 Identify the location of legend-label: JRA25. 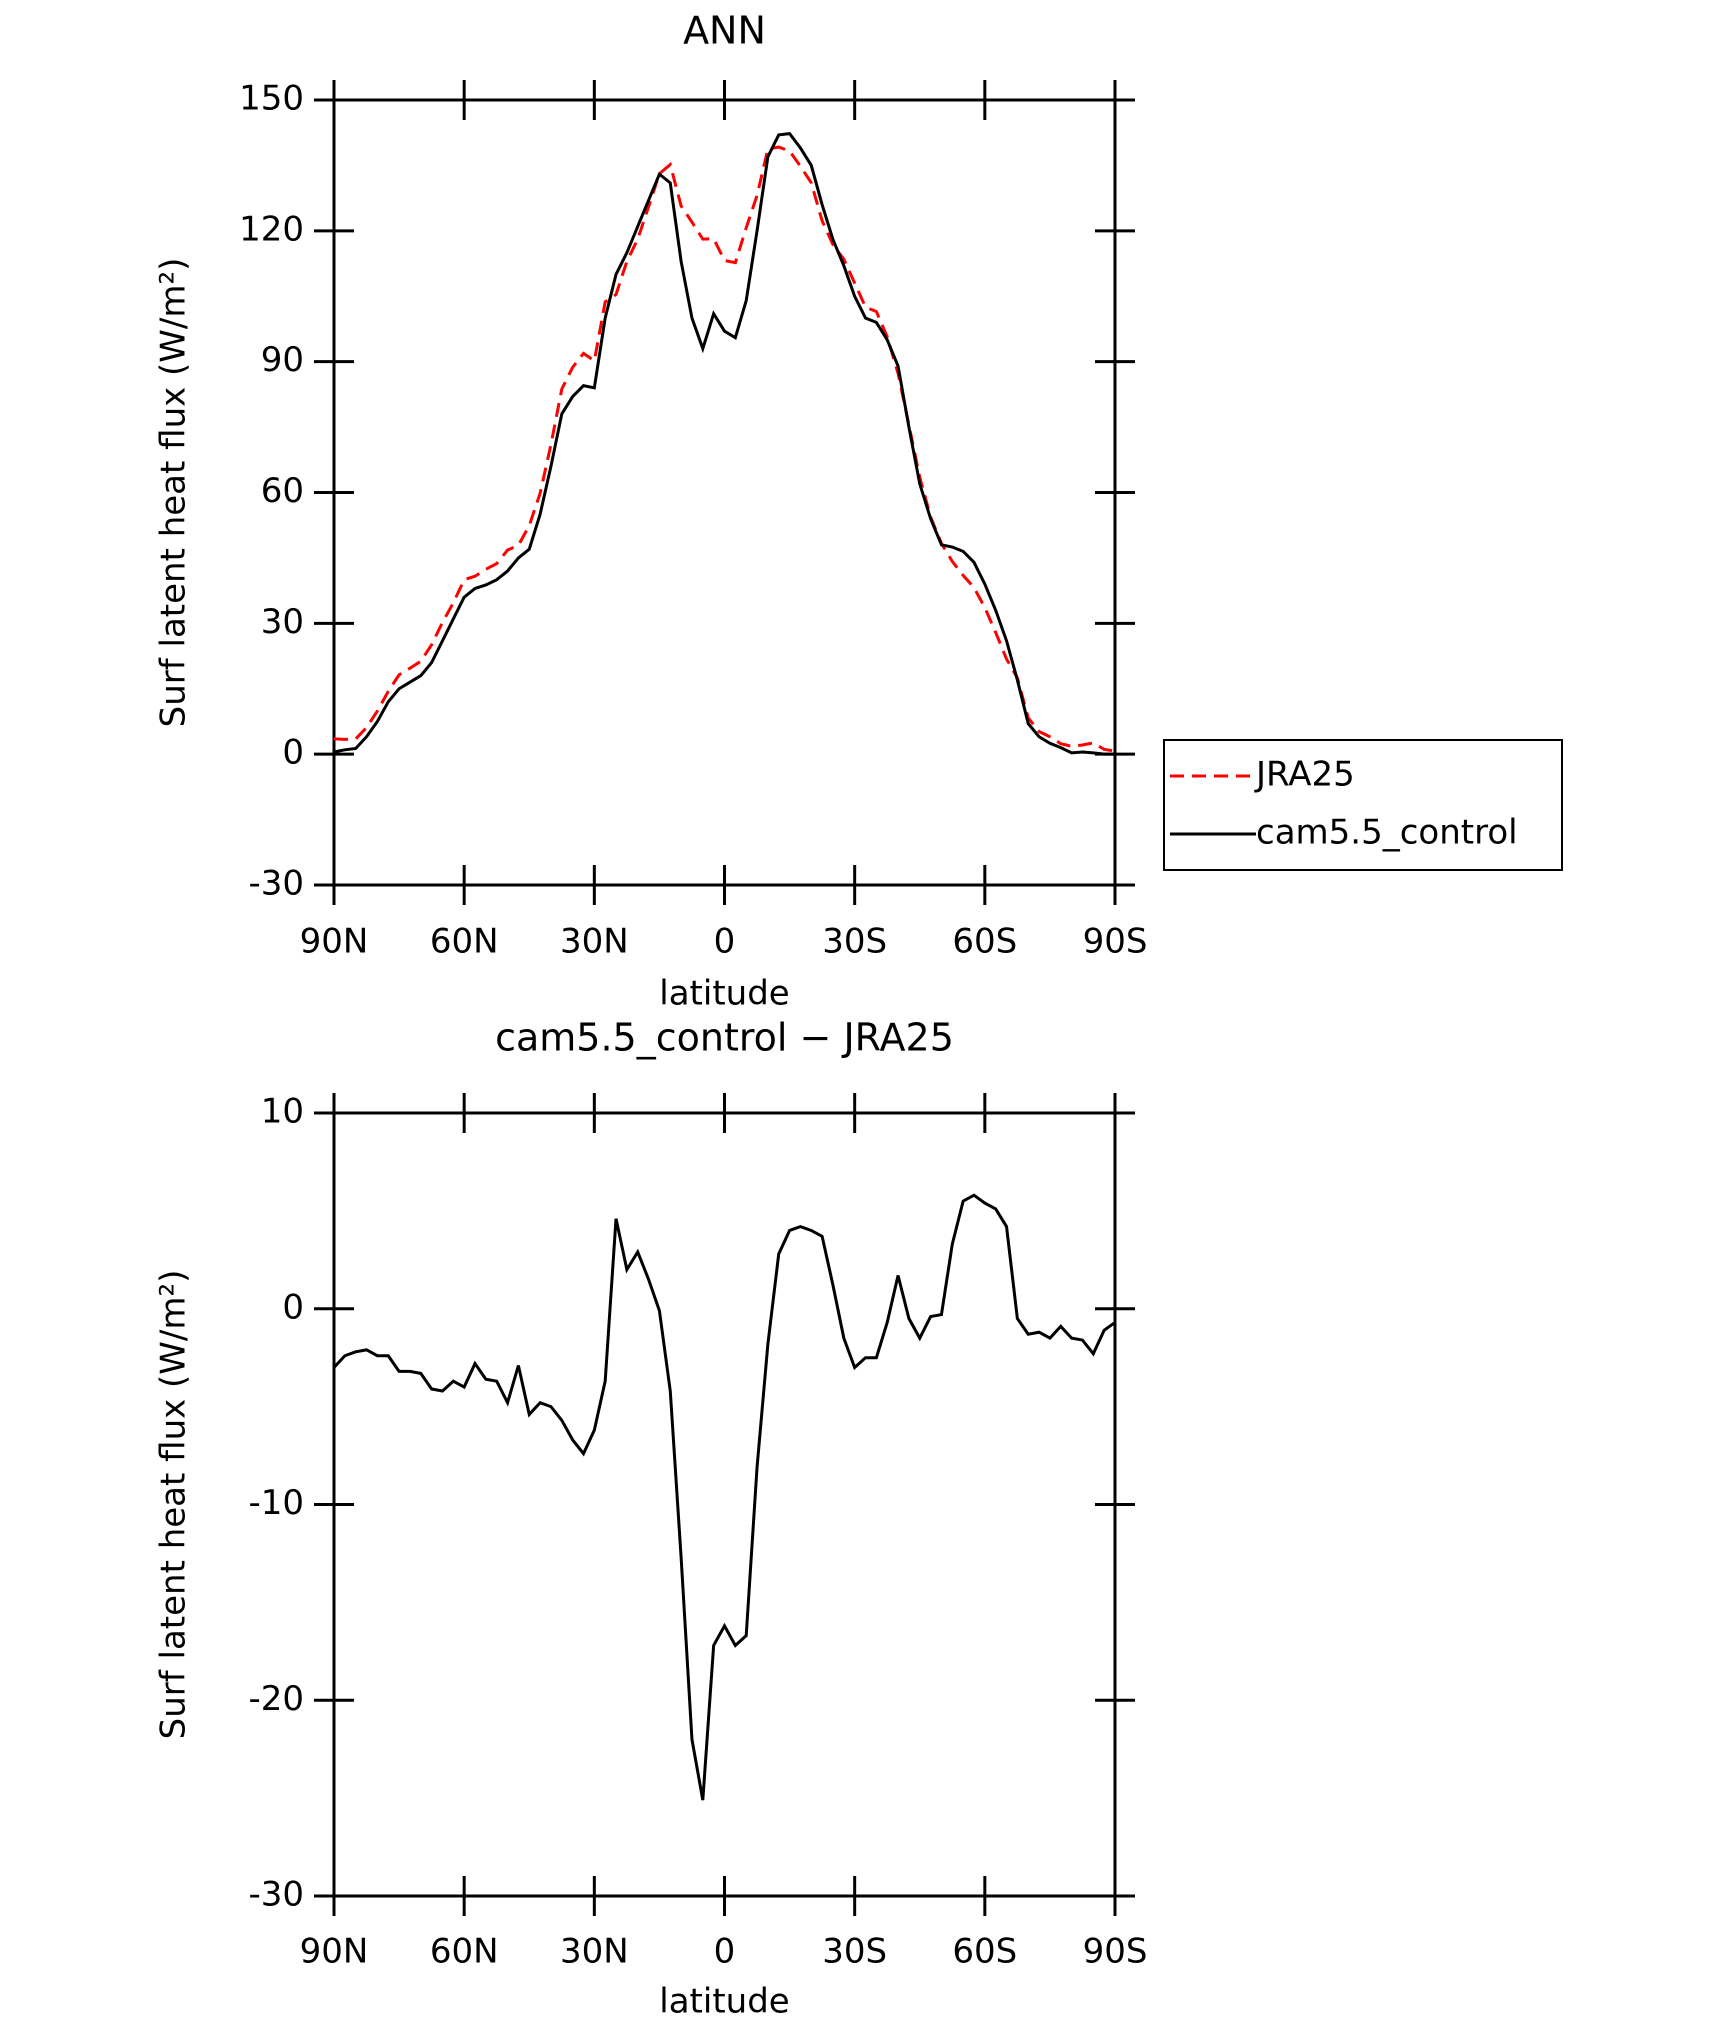
(1304, 775).